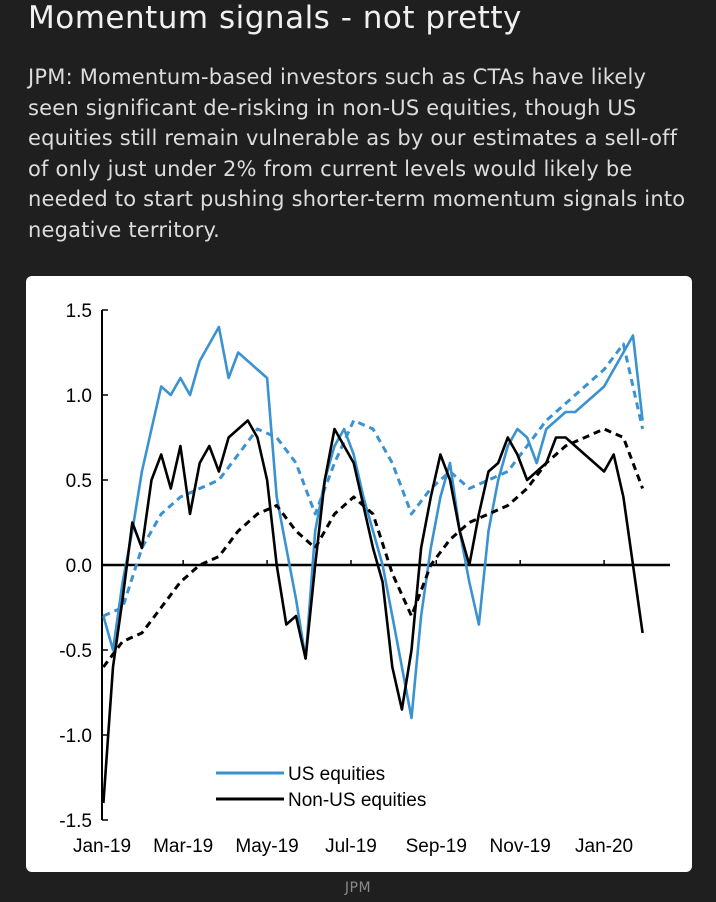  I want to click on legend-label-us: US equities, so click(336, 774).